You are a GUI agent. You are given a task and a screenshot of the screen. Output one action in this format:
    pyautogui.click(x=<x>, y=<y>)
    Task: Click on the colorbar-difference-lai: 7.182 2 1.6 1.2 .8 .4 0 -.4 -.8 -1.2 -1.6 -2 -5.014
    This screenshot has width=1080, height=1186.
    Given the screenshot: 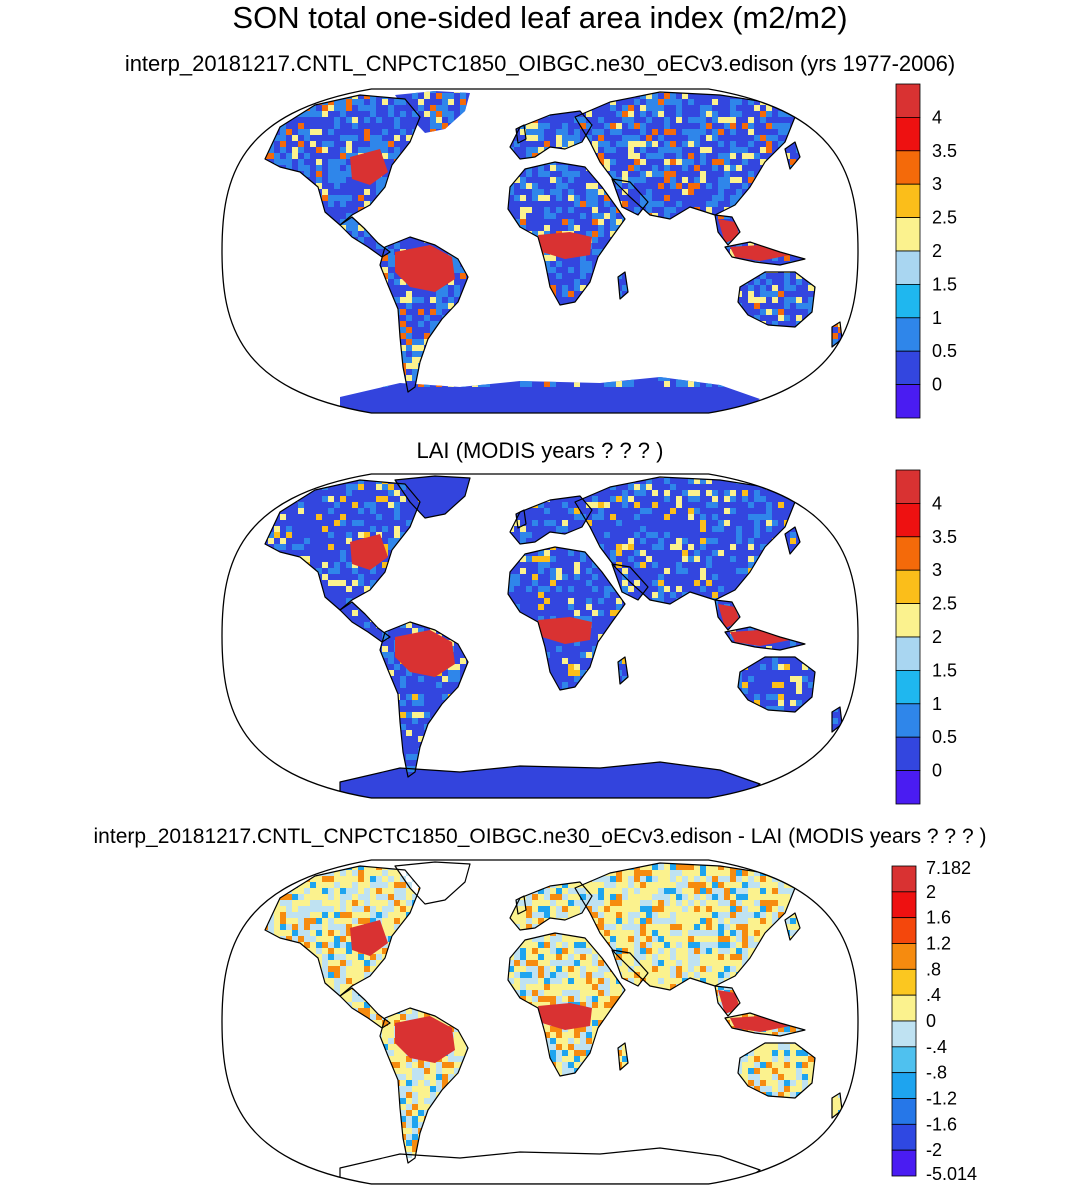 What is the action you would take?
    pyautogui.click(x=934, y=1021)
    